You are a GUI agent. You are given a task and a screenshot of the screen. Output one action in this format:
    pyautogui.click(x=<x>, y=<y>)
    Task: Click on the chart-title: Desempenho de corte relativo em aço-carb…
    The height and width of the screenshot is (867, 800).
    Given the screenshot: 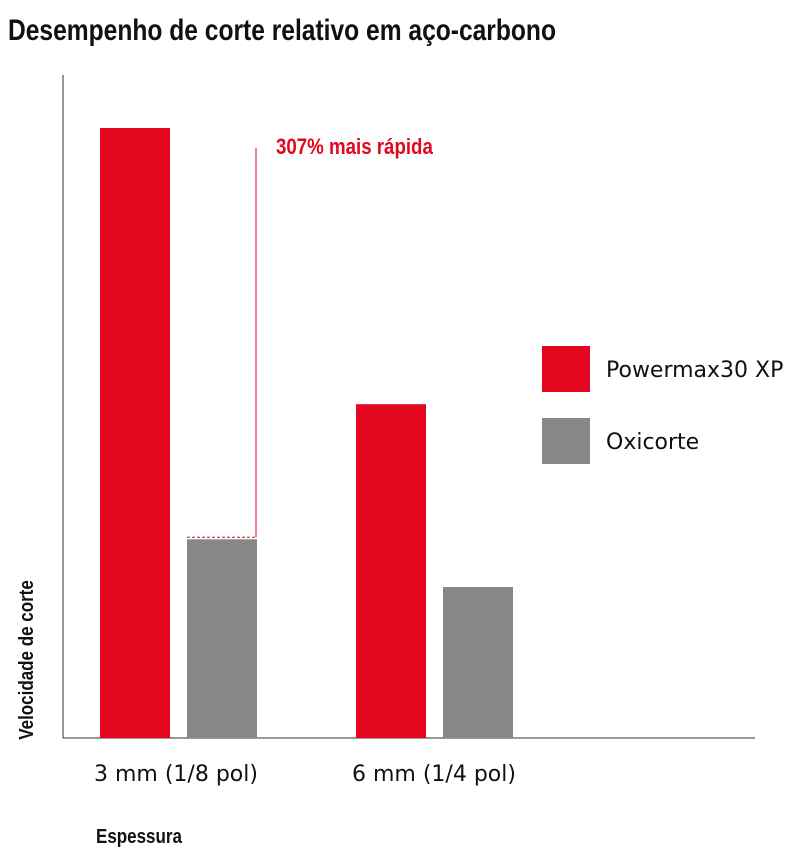 What is the action you would take?
    pyautogui.click(x=282, y=30)
    